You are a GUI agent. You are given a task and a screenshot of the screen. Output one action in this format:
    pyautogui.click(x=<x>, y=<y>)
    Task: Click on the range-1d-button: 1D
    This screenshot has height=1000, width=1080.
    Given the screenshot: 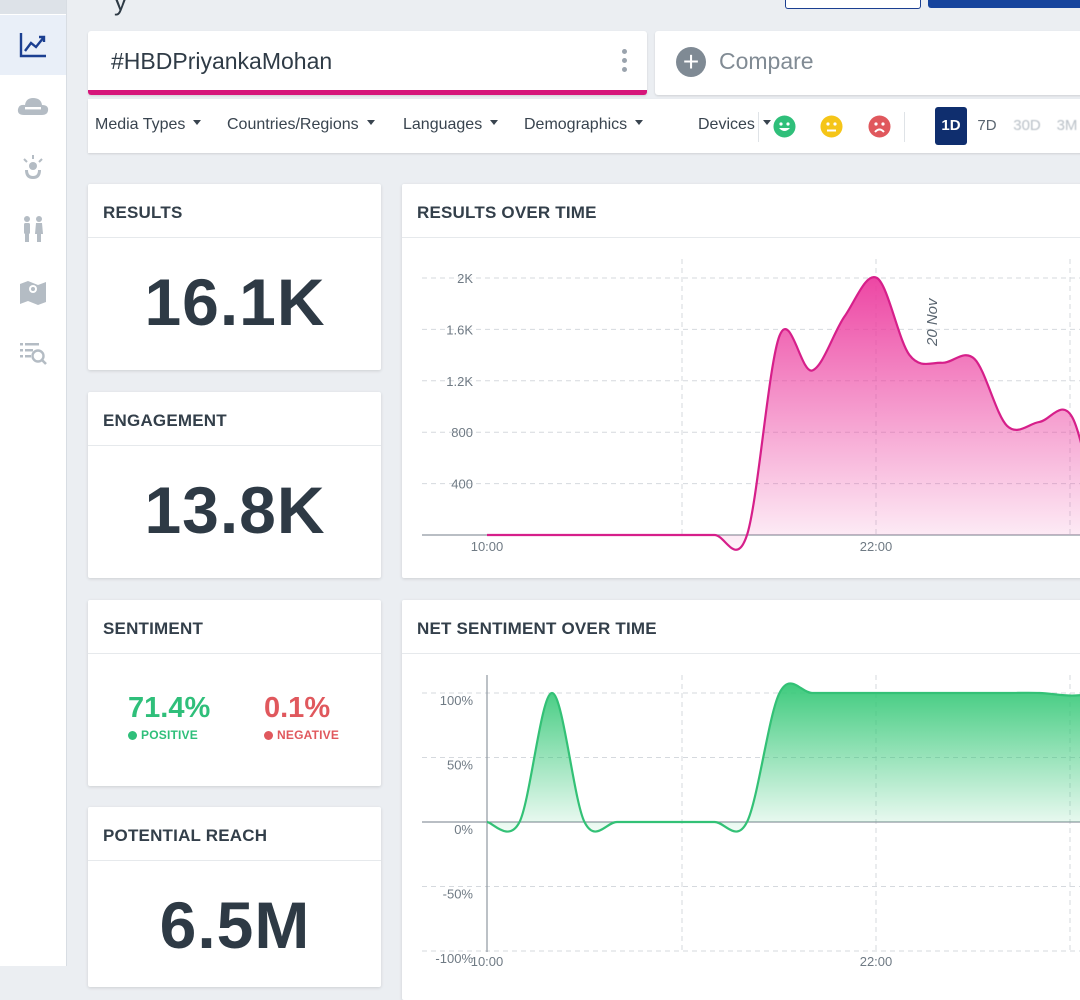 What is the action you would take?
    pyautogui.click(x=951, y=126)
    